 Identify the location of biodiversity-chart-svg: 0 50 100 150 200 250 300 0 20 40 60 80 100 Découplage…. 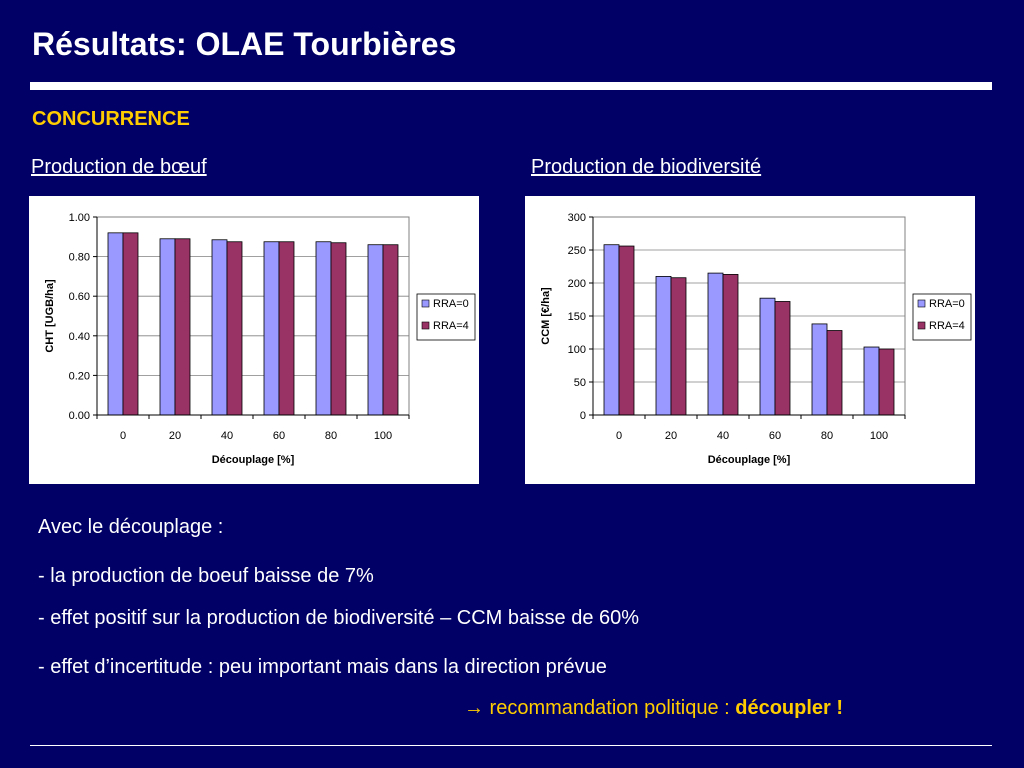
(756, 339).